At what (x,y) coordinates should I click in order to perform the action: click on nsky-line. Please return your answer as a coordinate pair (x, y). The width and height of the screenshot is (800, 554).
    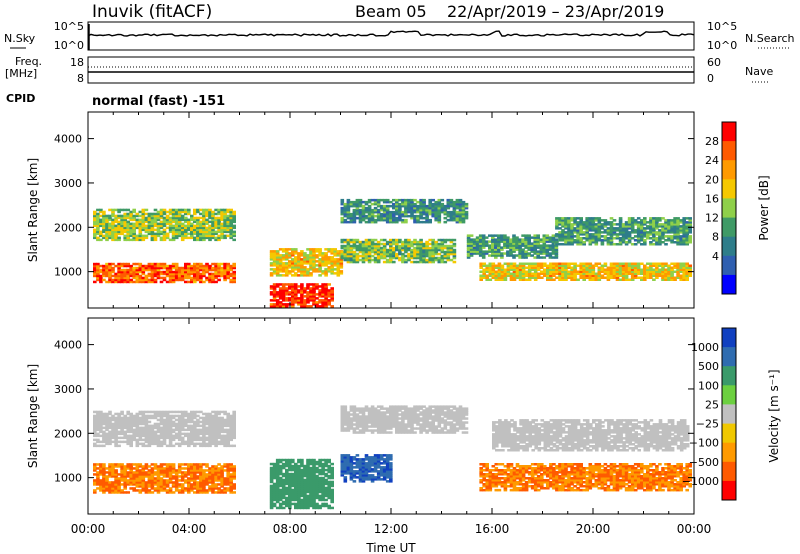
    Looking at the image, I should click on (391, 33).